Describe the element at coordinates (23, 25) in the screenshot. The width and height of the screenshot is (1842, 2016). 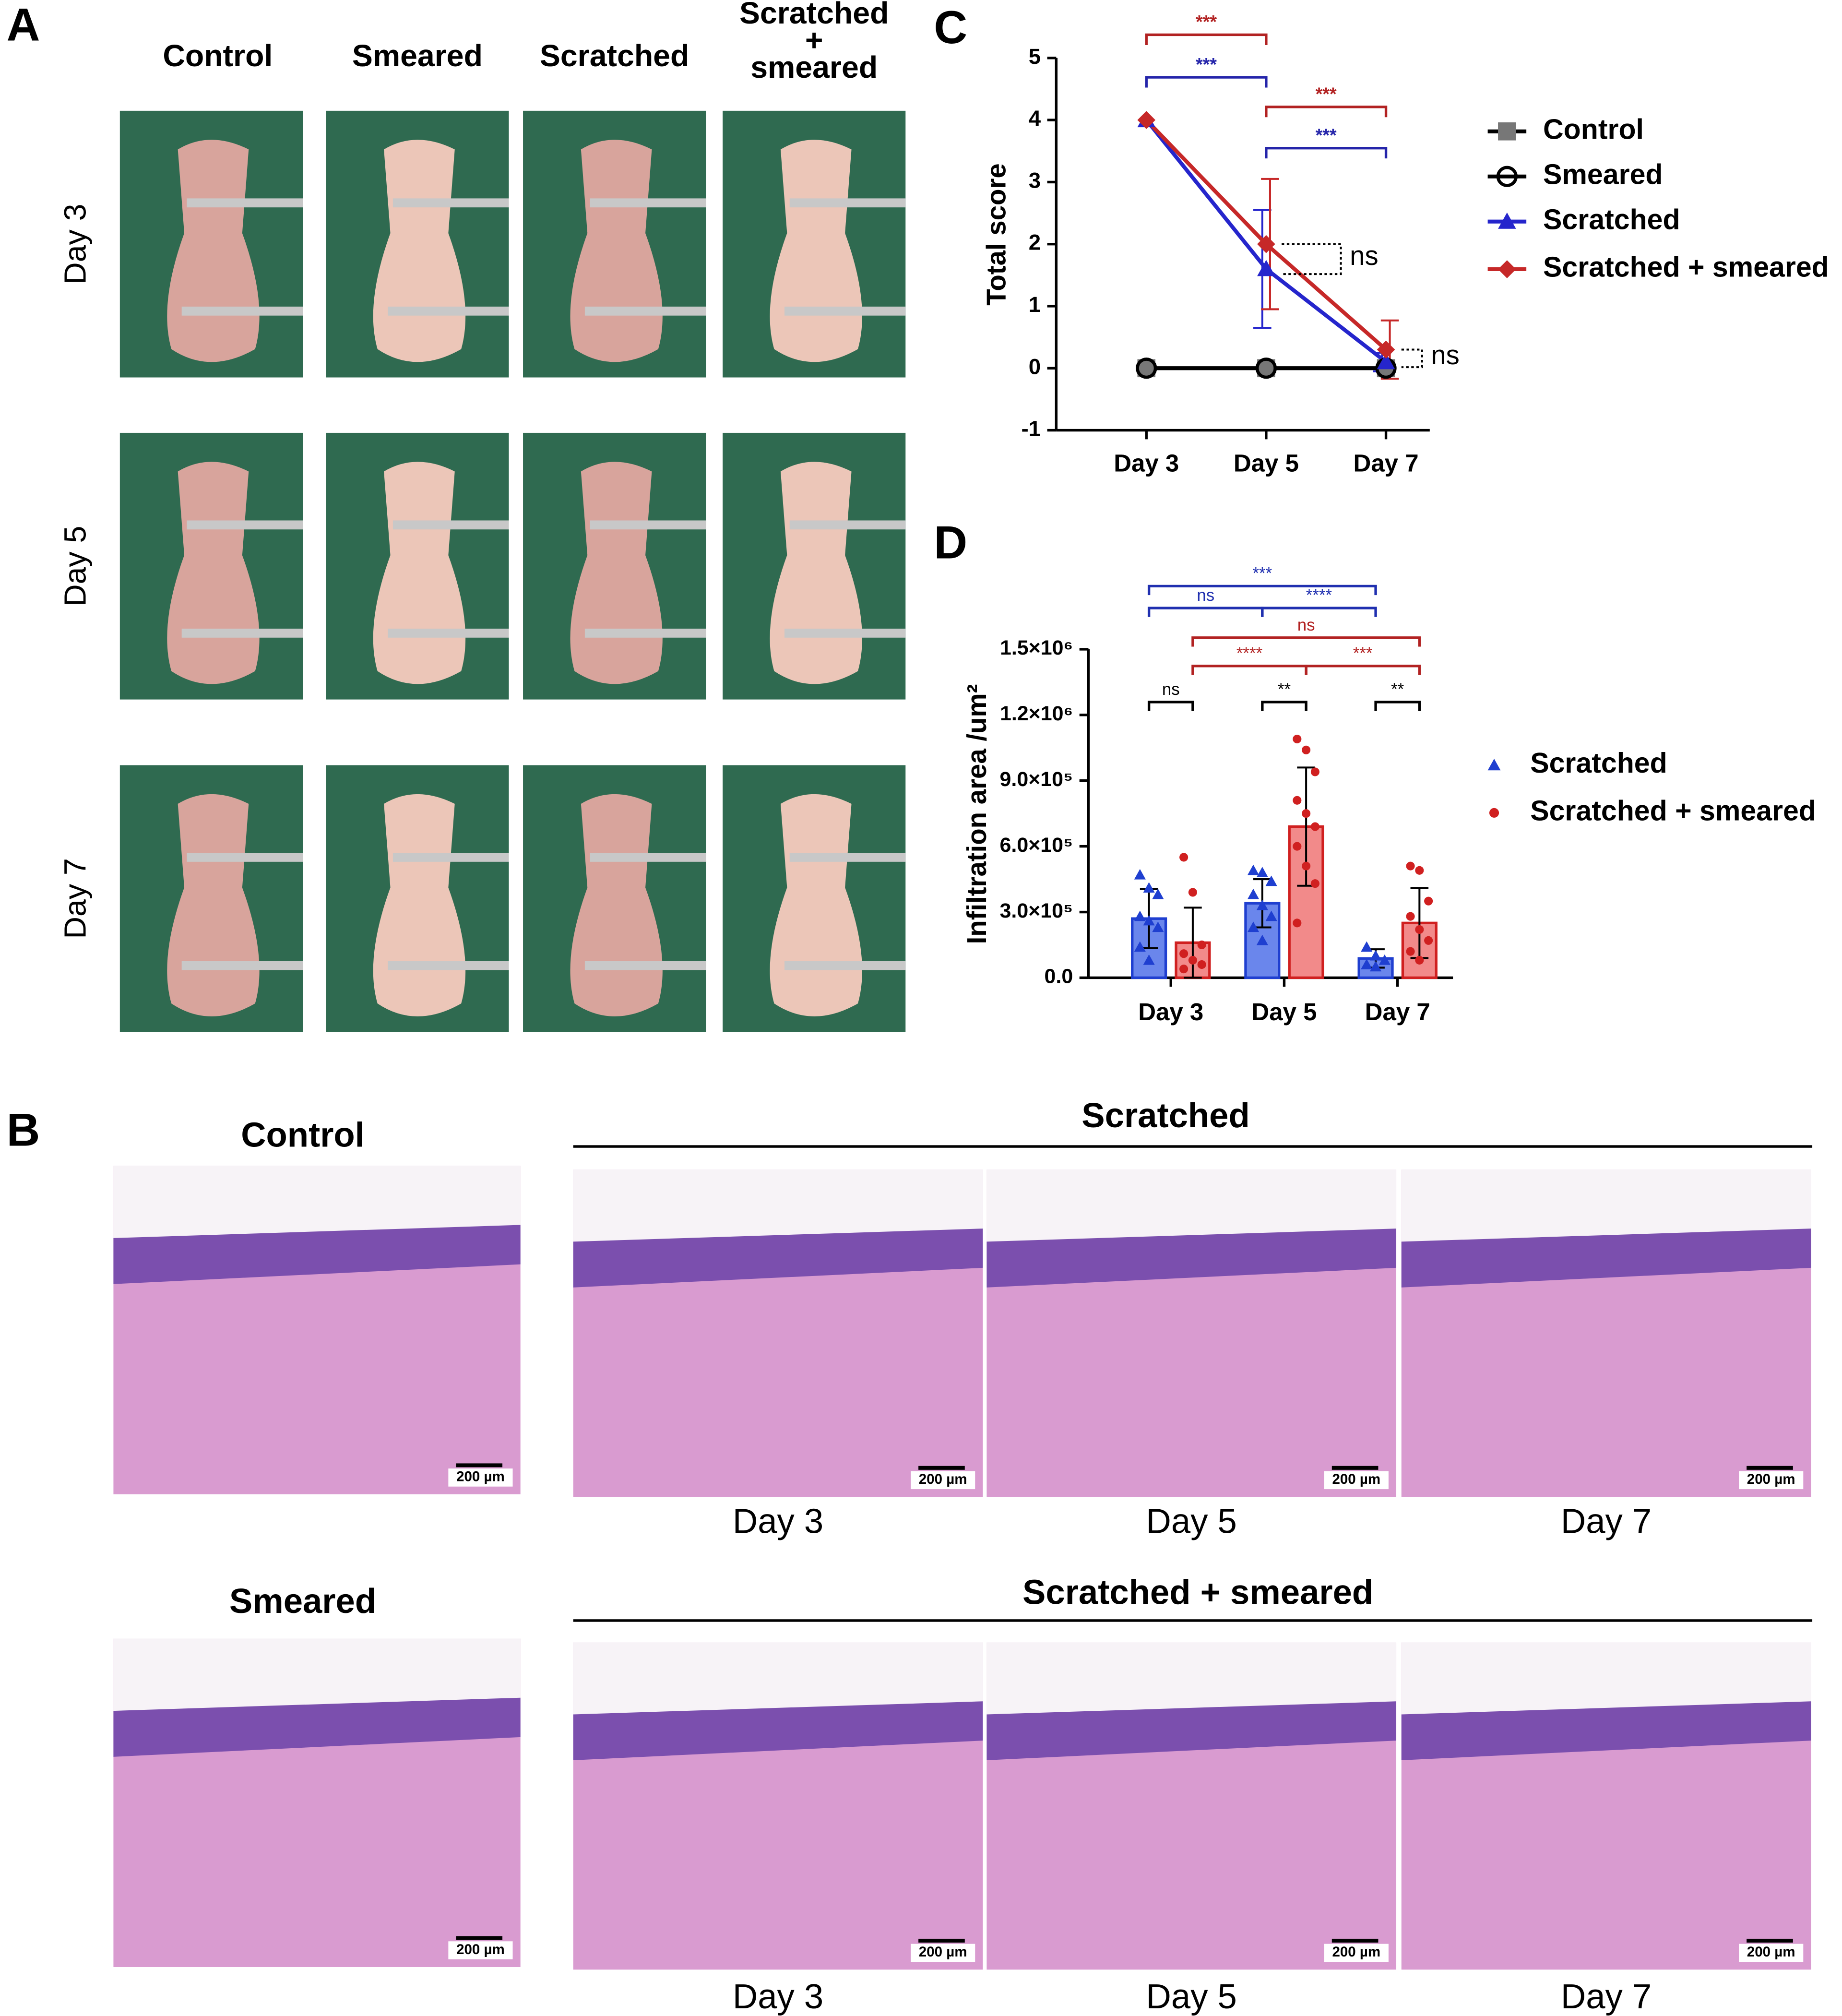
I see `panel-letter: A` at that location.